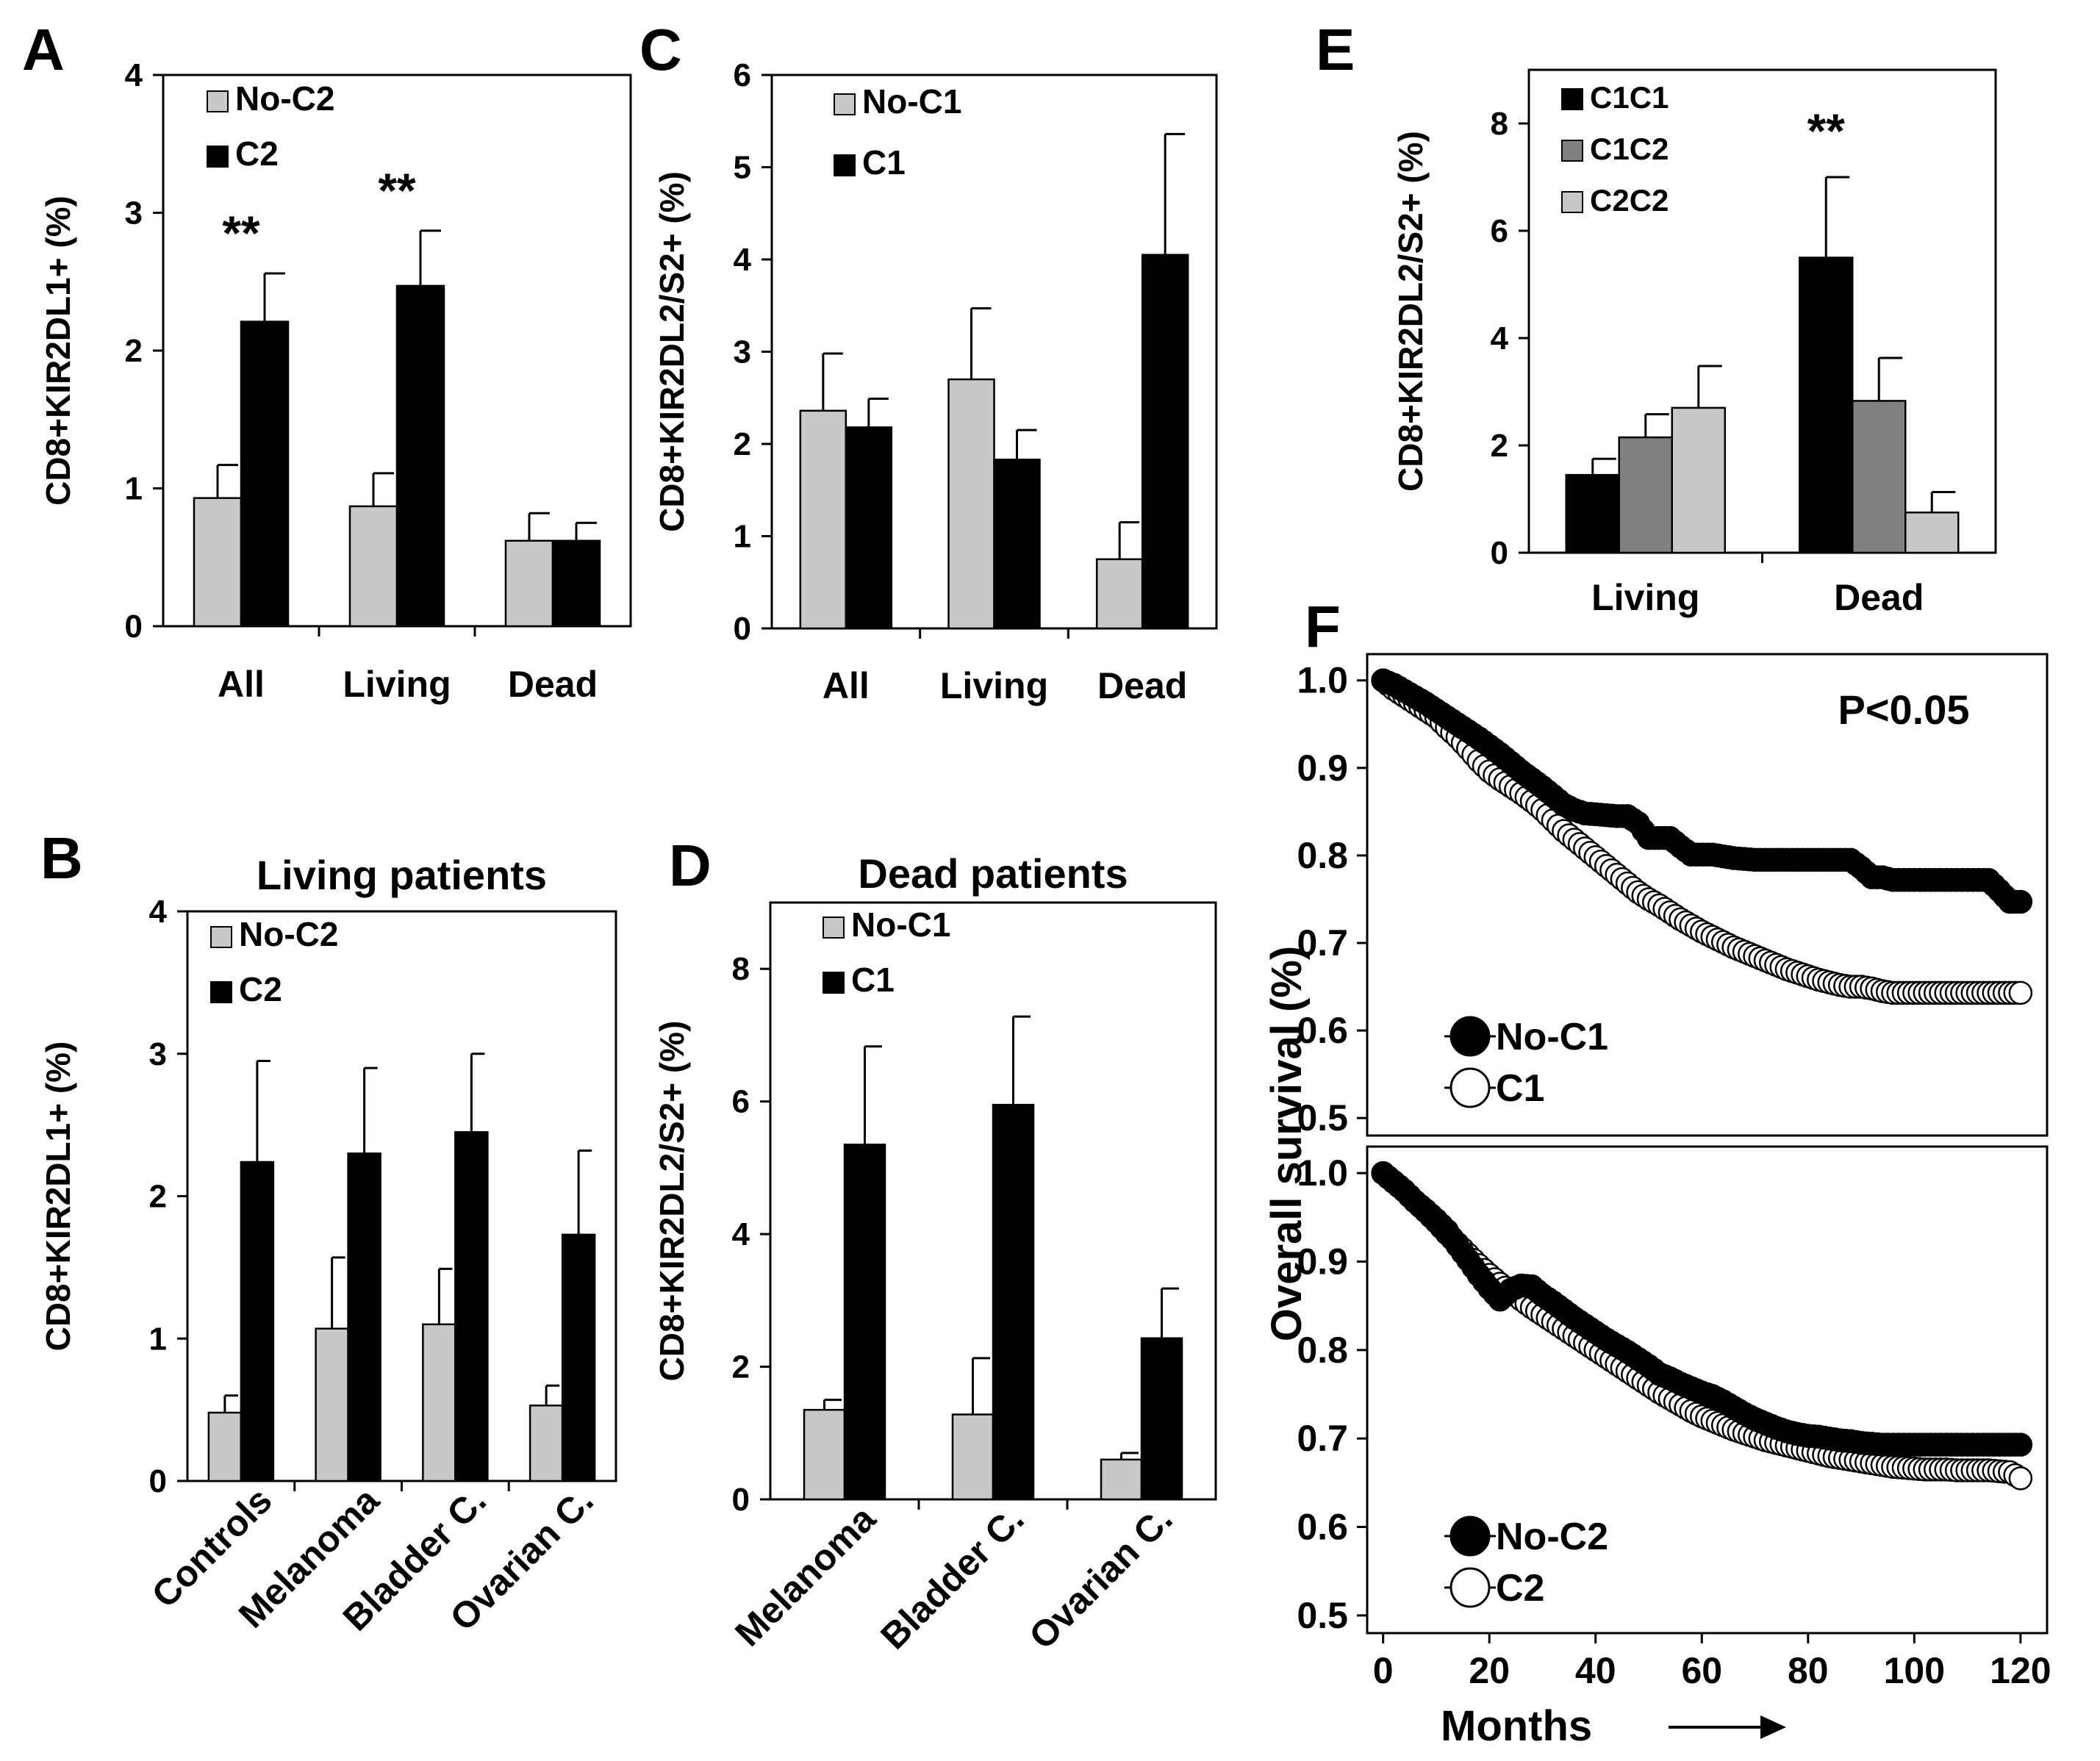 This screenshot has width=2100, height=1761. I want to click on y-tick-label: 0.9, so click(1322, 768).